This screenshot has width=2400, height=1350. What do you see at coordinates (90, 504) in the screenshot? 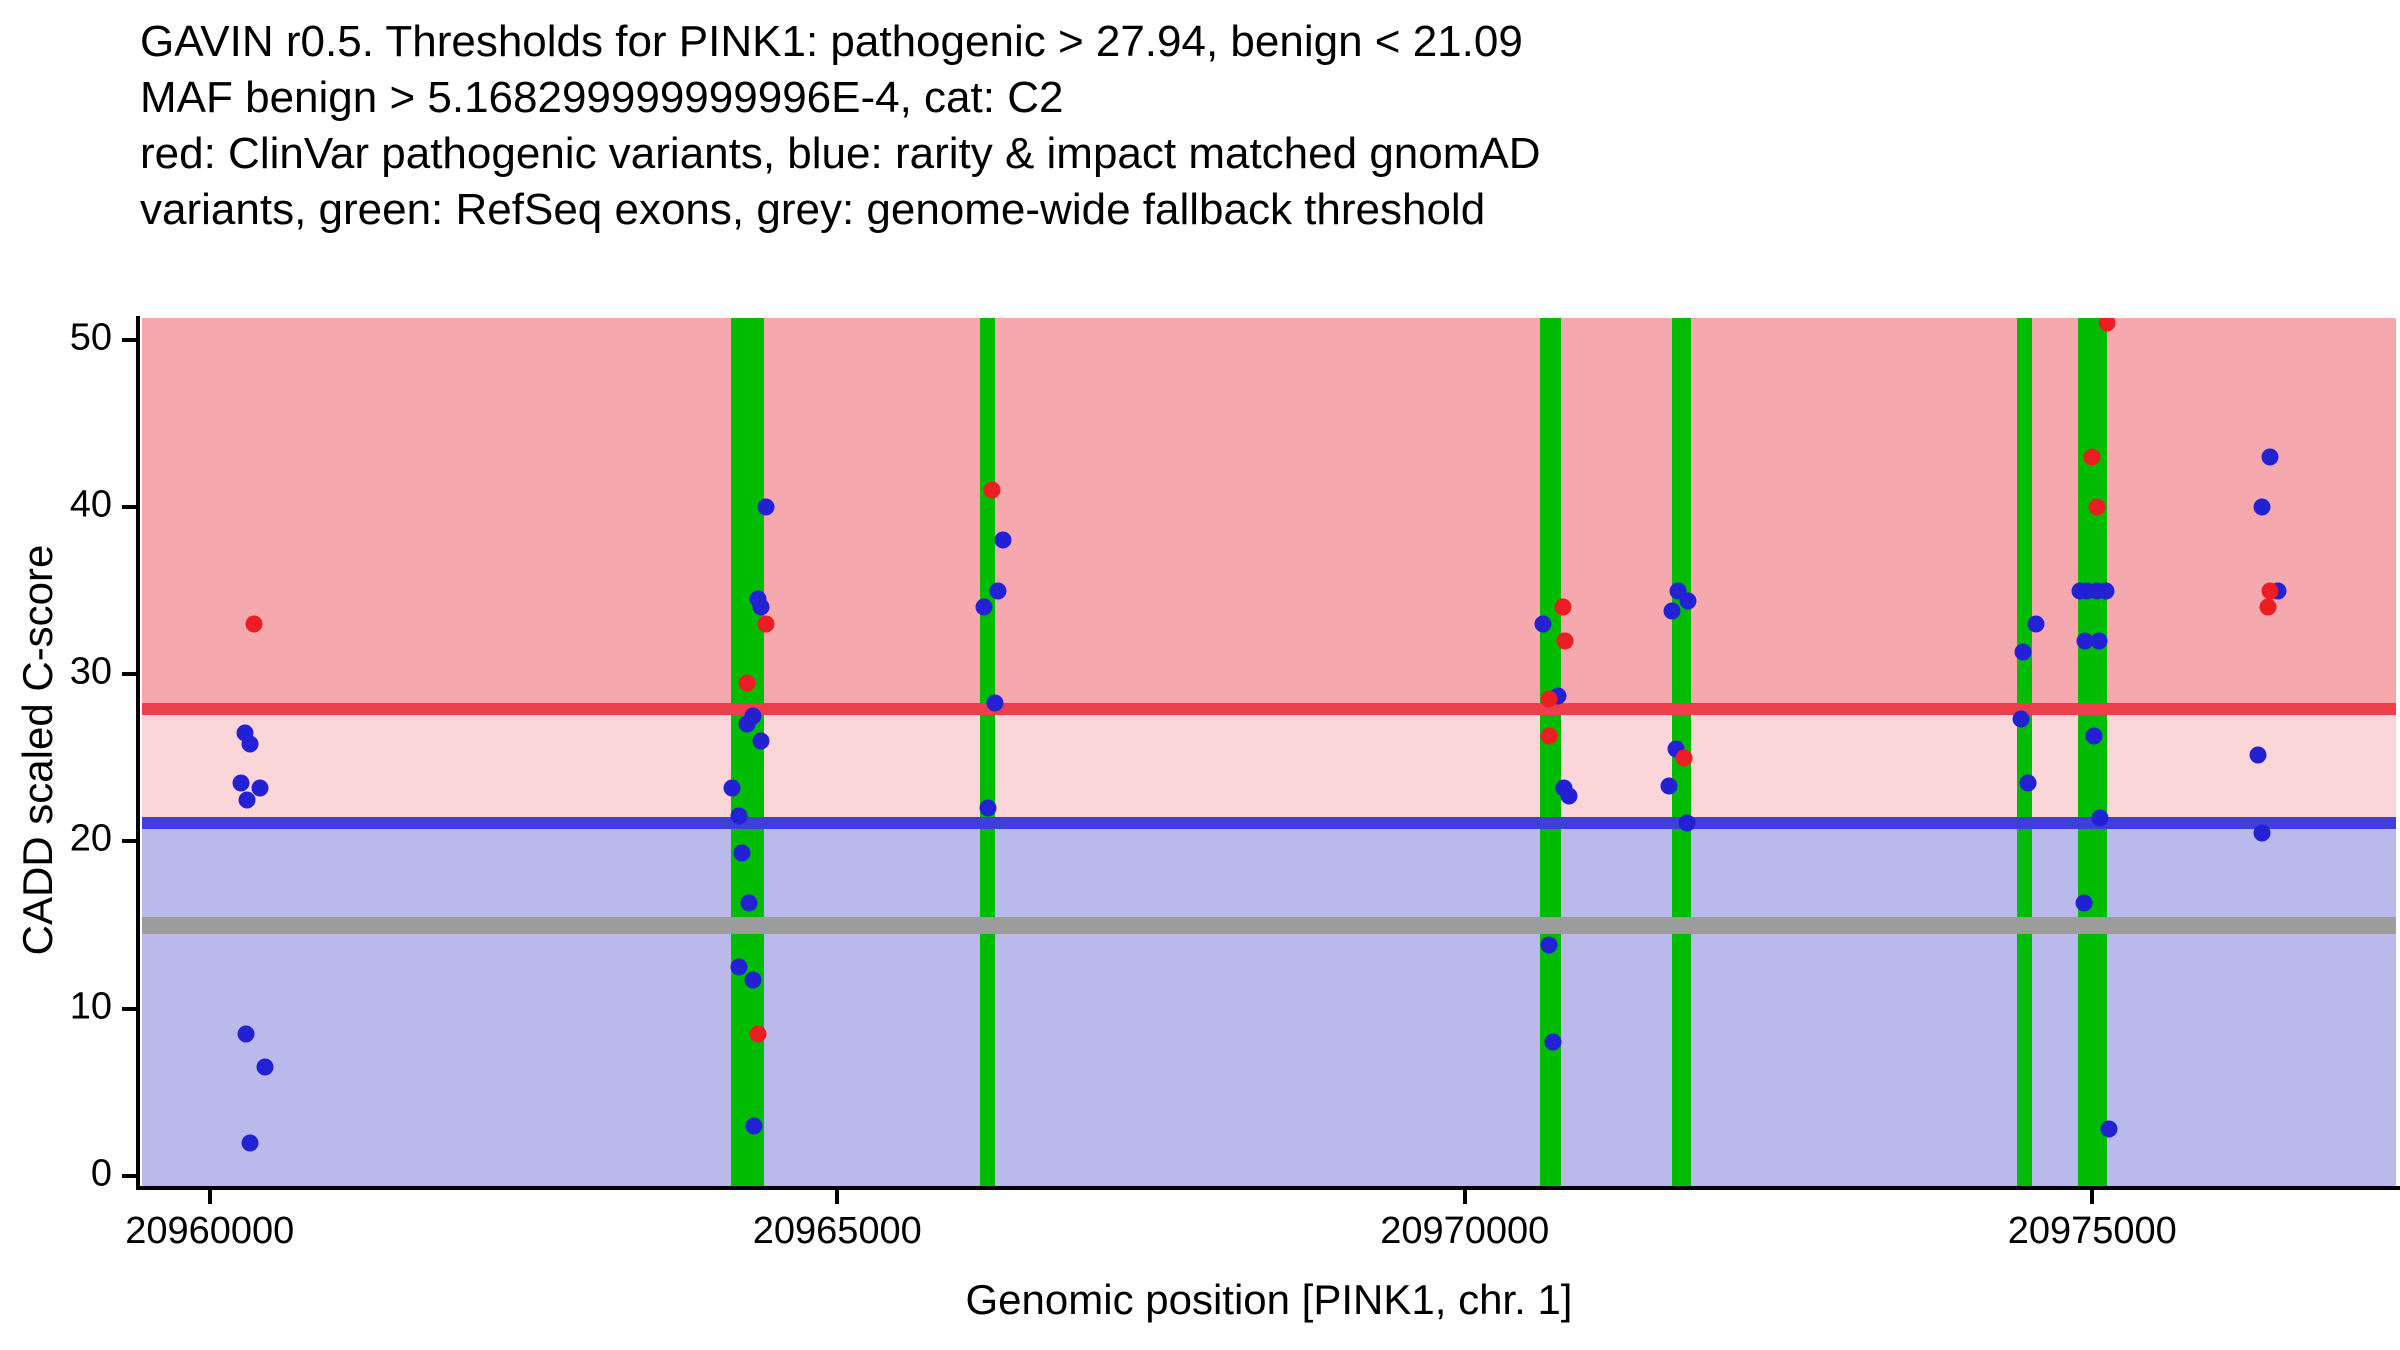
I see `y-tick-label: 40` at bounding box center [90, 504].